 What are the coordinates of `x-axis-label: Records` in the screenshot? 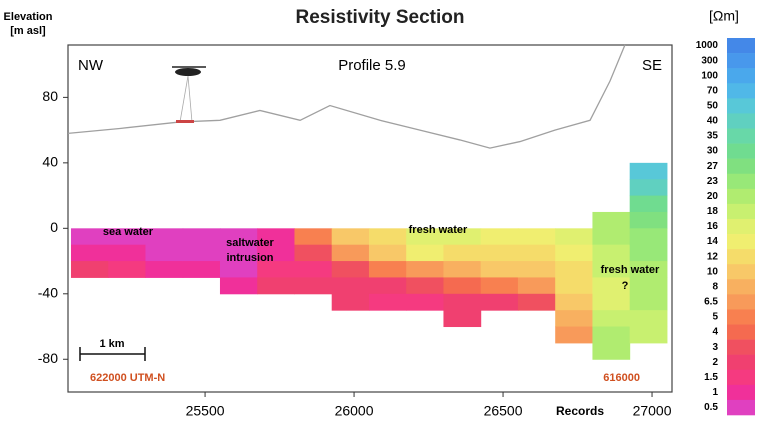 It's located at (580, 411).